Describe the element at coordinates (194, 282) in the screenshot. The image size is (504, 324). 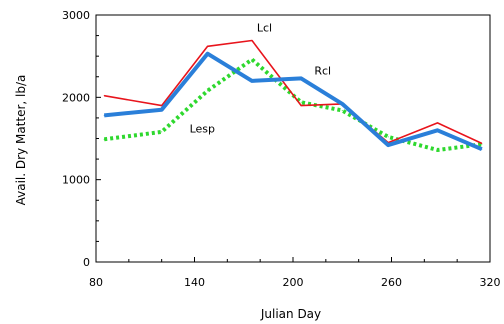
I see `x-tick-label: 140` at that location.